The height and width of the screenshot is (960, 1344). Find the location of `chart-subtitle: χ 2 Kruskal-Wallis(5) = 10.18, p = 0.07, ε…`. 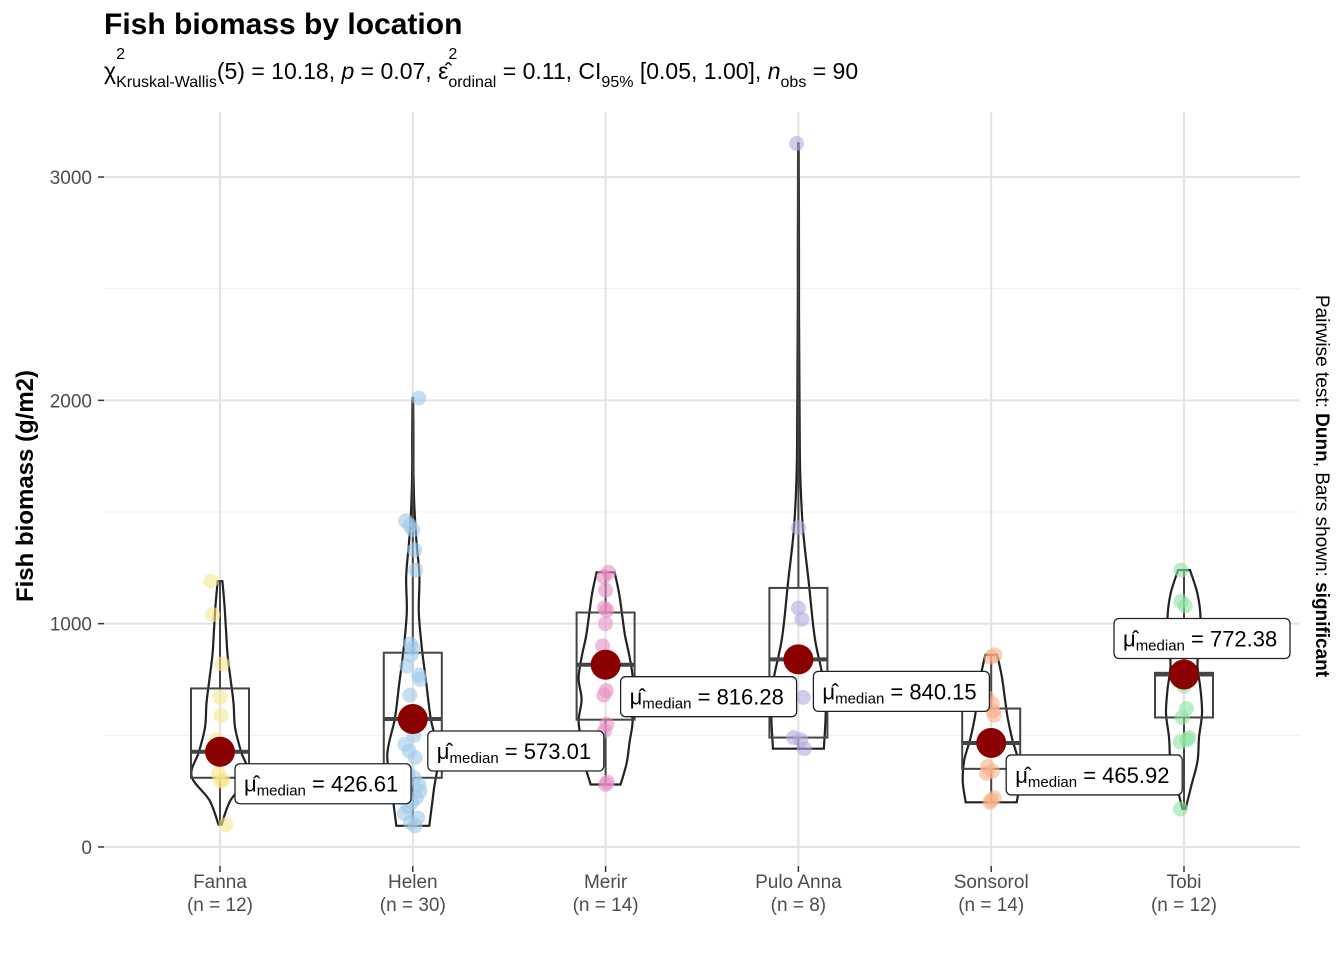

chart-subtitle: χ 2 Kruskal-Wallis(5) = 10.18, p = 0.07, ε… is located at coordinates (481, 68).